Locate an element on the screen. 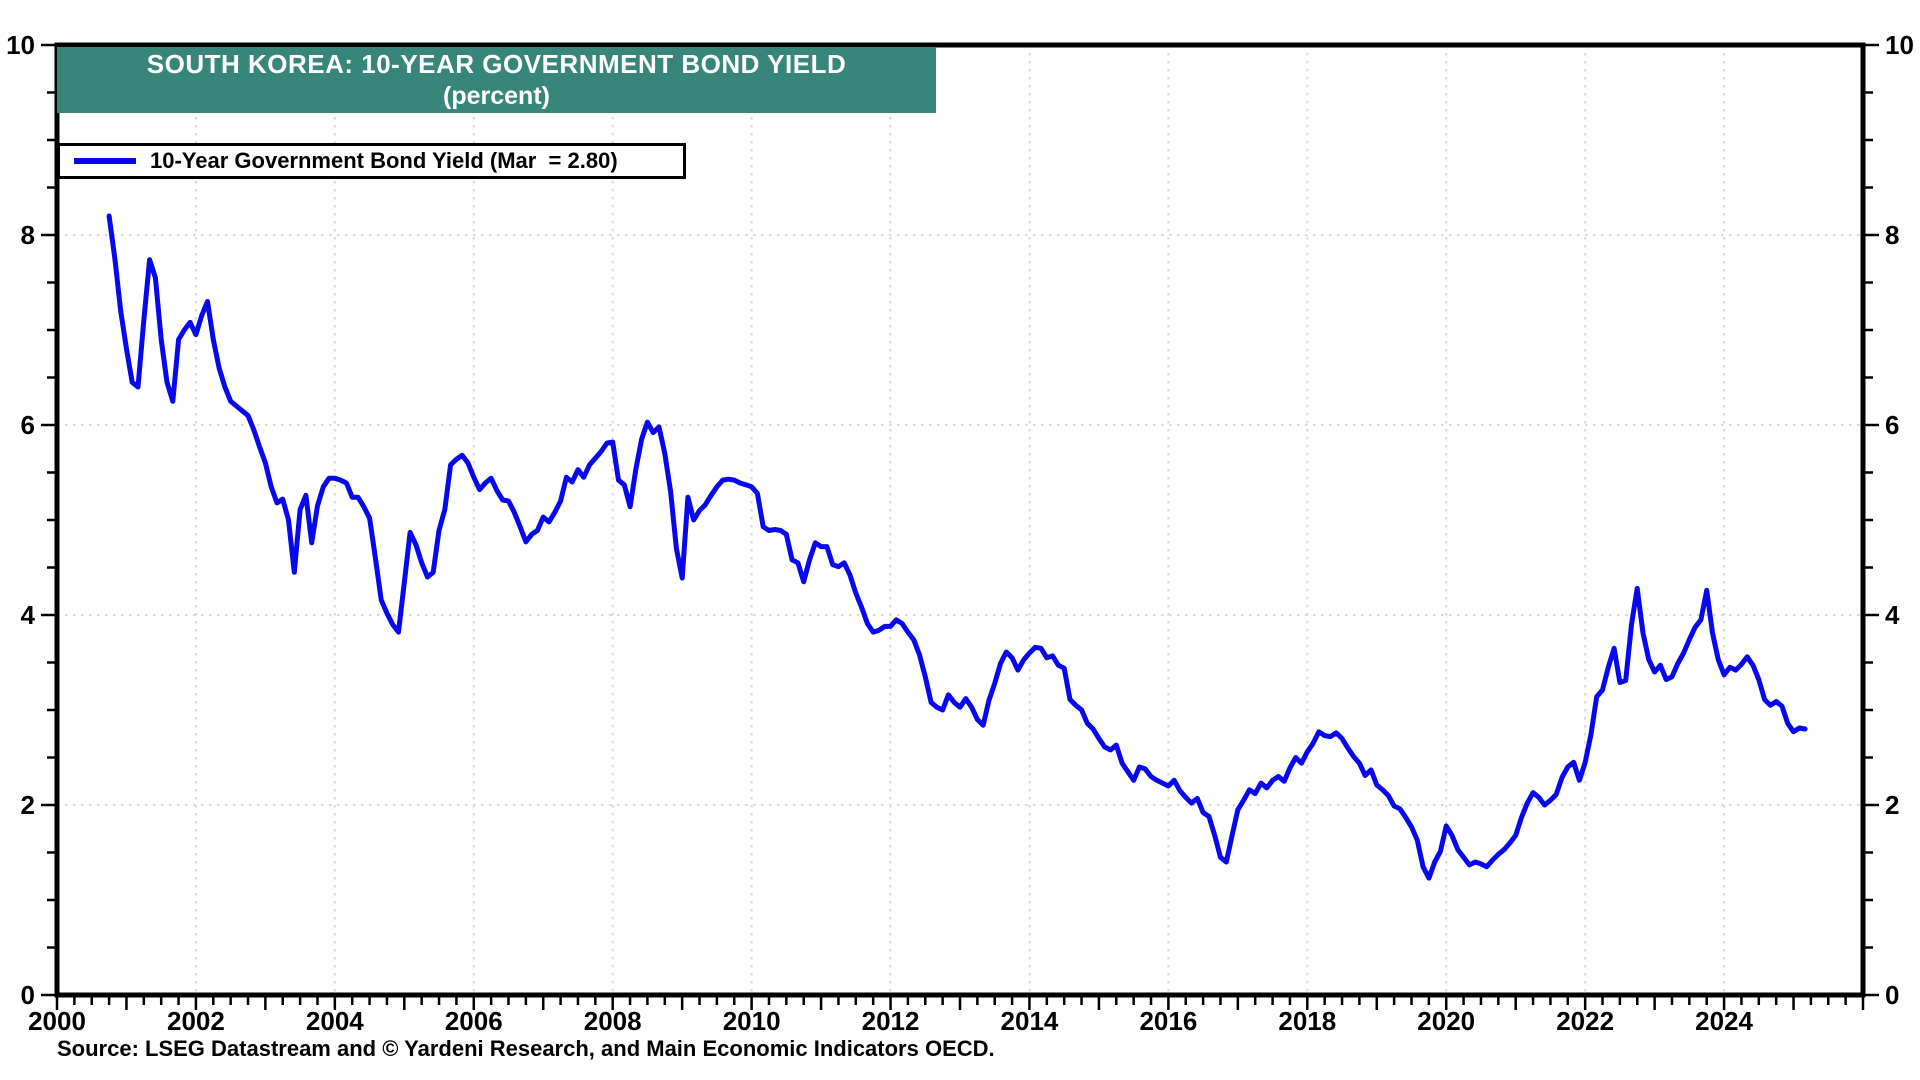  x-axis-tick-label: 2008 is located at coordinates (613, 1021).